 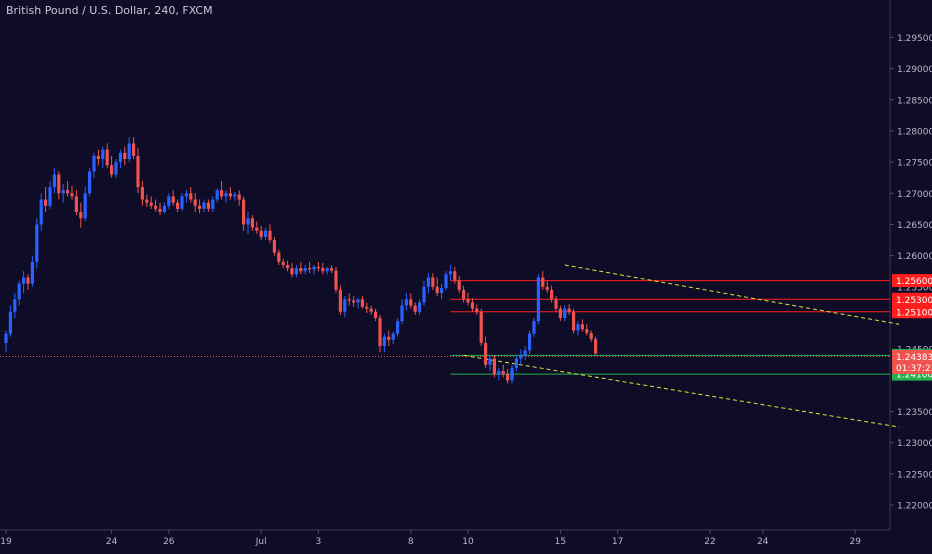 What do you see at coordinates (914, 413) in the screenshot?
I see `y-tick-label: 1.23500` at bounding box center [914, 413].